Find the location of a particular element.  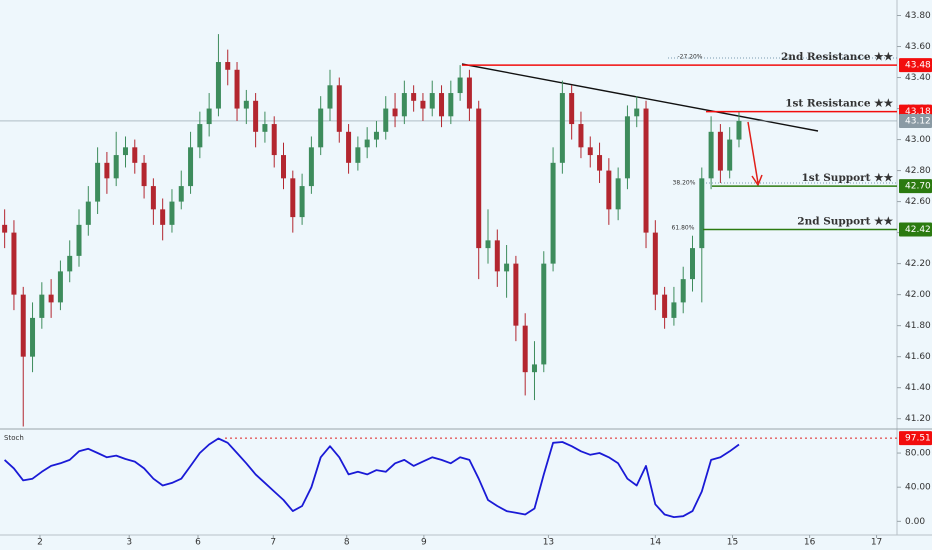

y-tick-label: 80.00 is located at coordinates (918, 454).